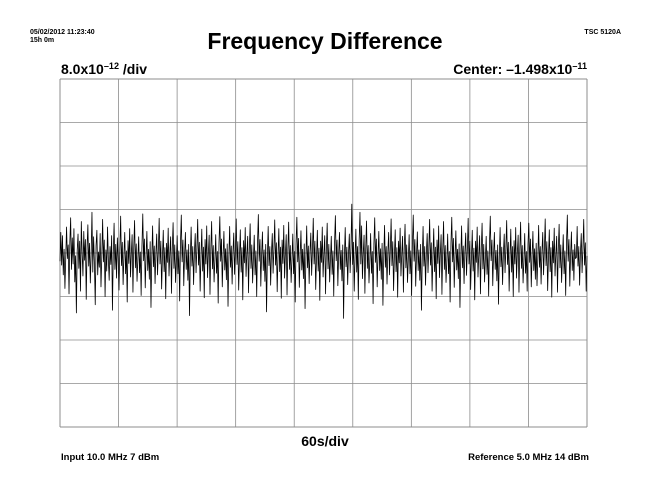 This screenshot has width=650, height=502. I want to click on vertical-scale-suffix: /div, so click(133, 69).